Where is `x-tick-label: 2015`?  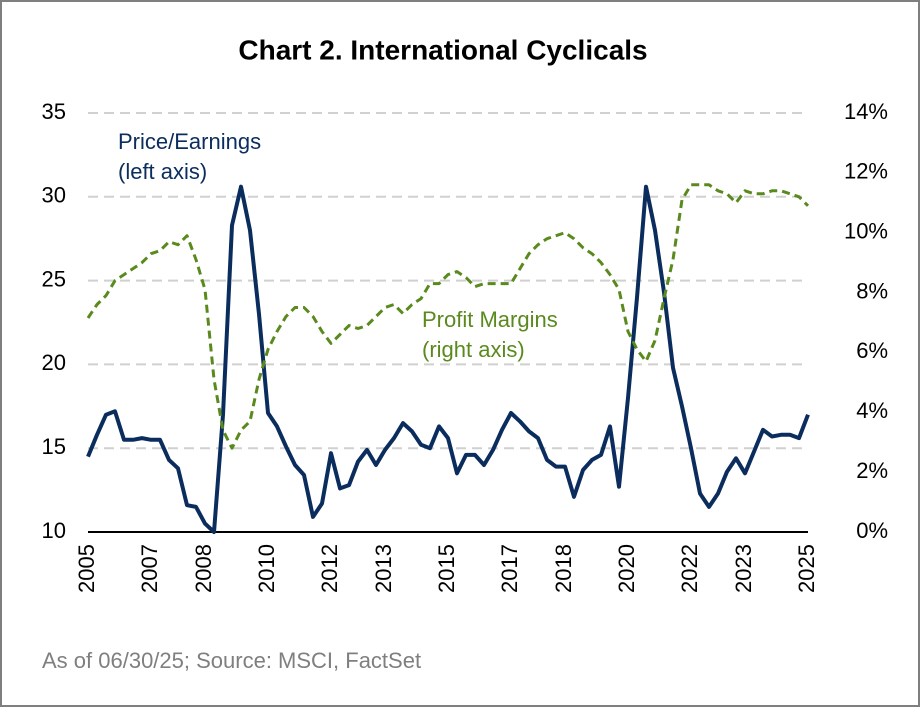
x-tick-label: 2015 is located at coordinates (446, 568).